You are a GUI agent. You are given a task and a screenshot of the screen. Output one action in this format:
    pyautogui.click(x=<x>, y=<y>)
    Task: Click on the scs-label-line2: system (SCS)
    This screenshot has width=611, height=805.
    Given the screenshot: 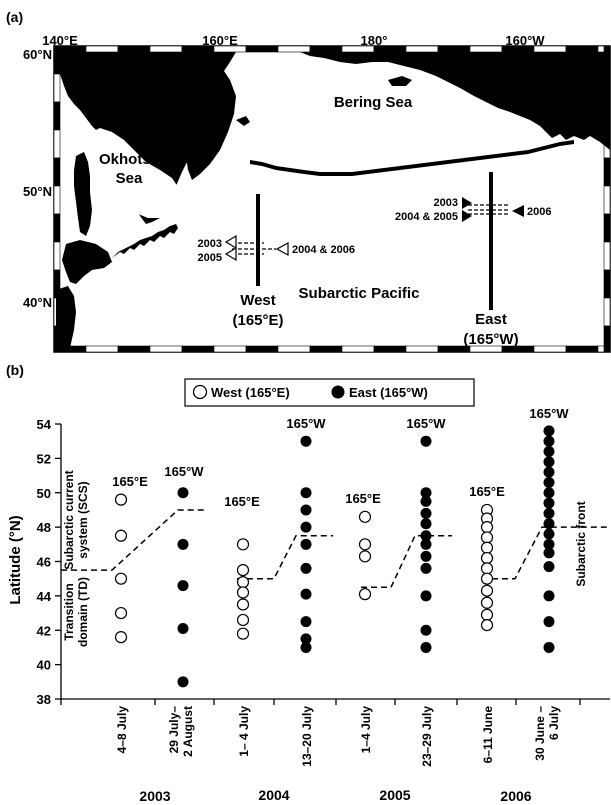 What is the action you would take?
    pyautogui.click(x=83, y=519)
    